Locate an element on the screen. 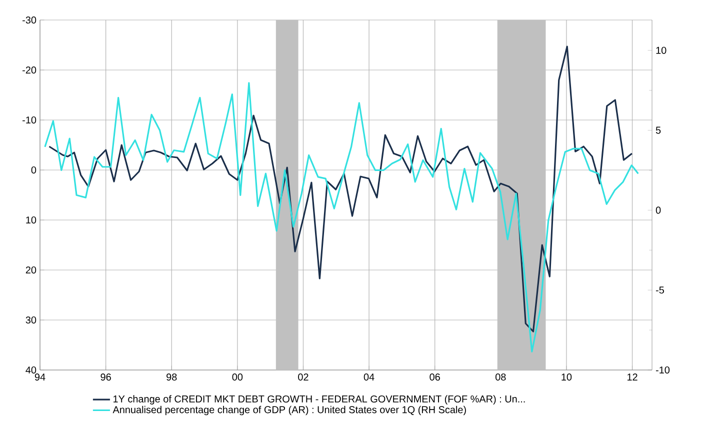  y-tick-label: 40 is located at coordinates (31, 370).